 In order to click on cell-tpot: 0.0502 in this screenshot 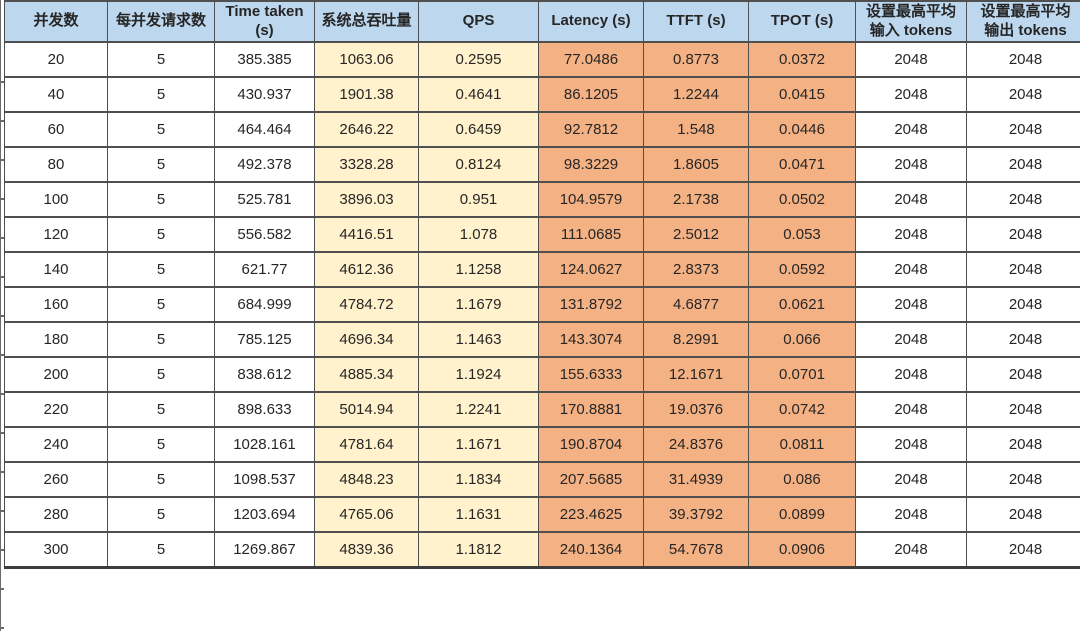, I will do `click(802, 199)`.